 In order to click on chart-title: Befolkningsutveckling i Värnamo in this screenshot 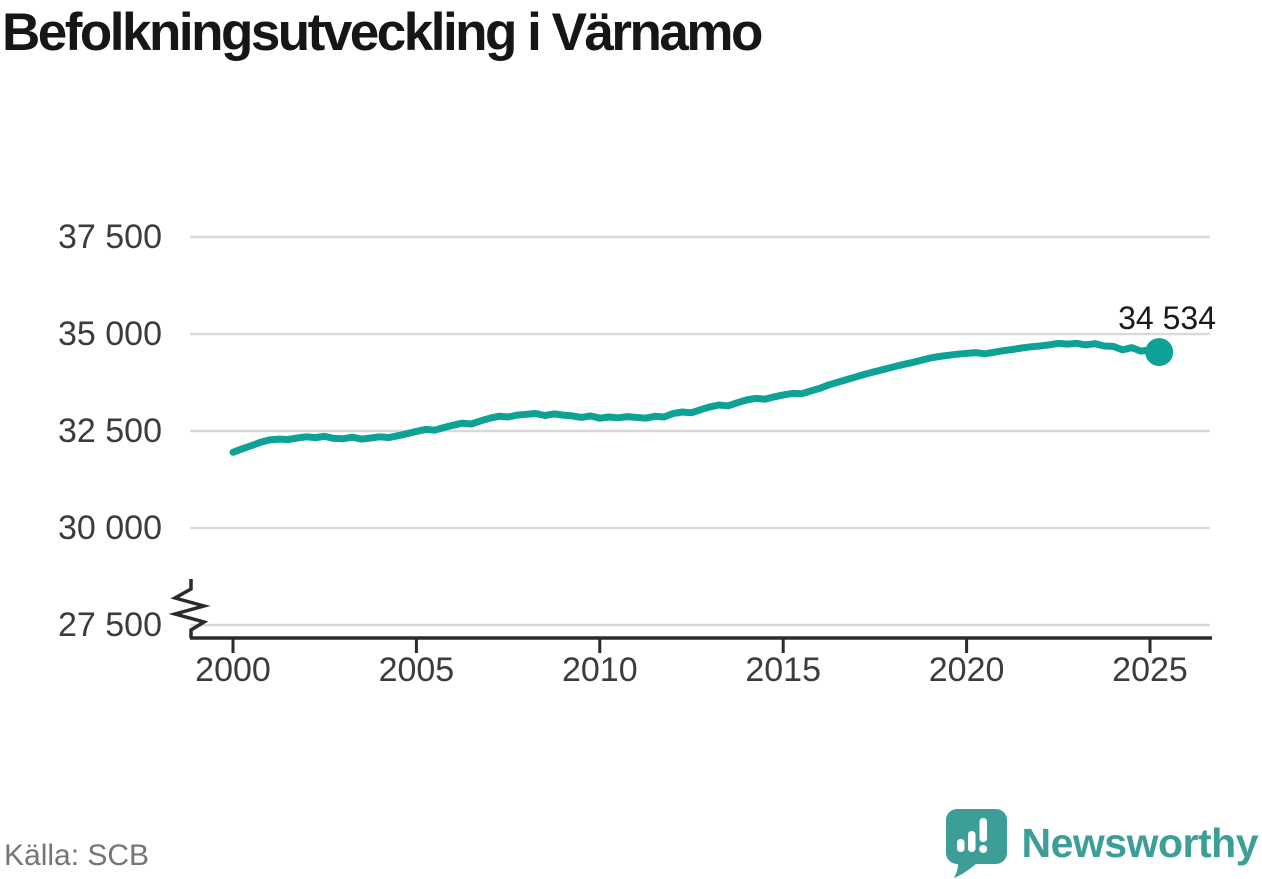, I will do `click(382, 32)`.